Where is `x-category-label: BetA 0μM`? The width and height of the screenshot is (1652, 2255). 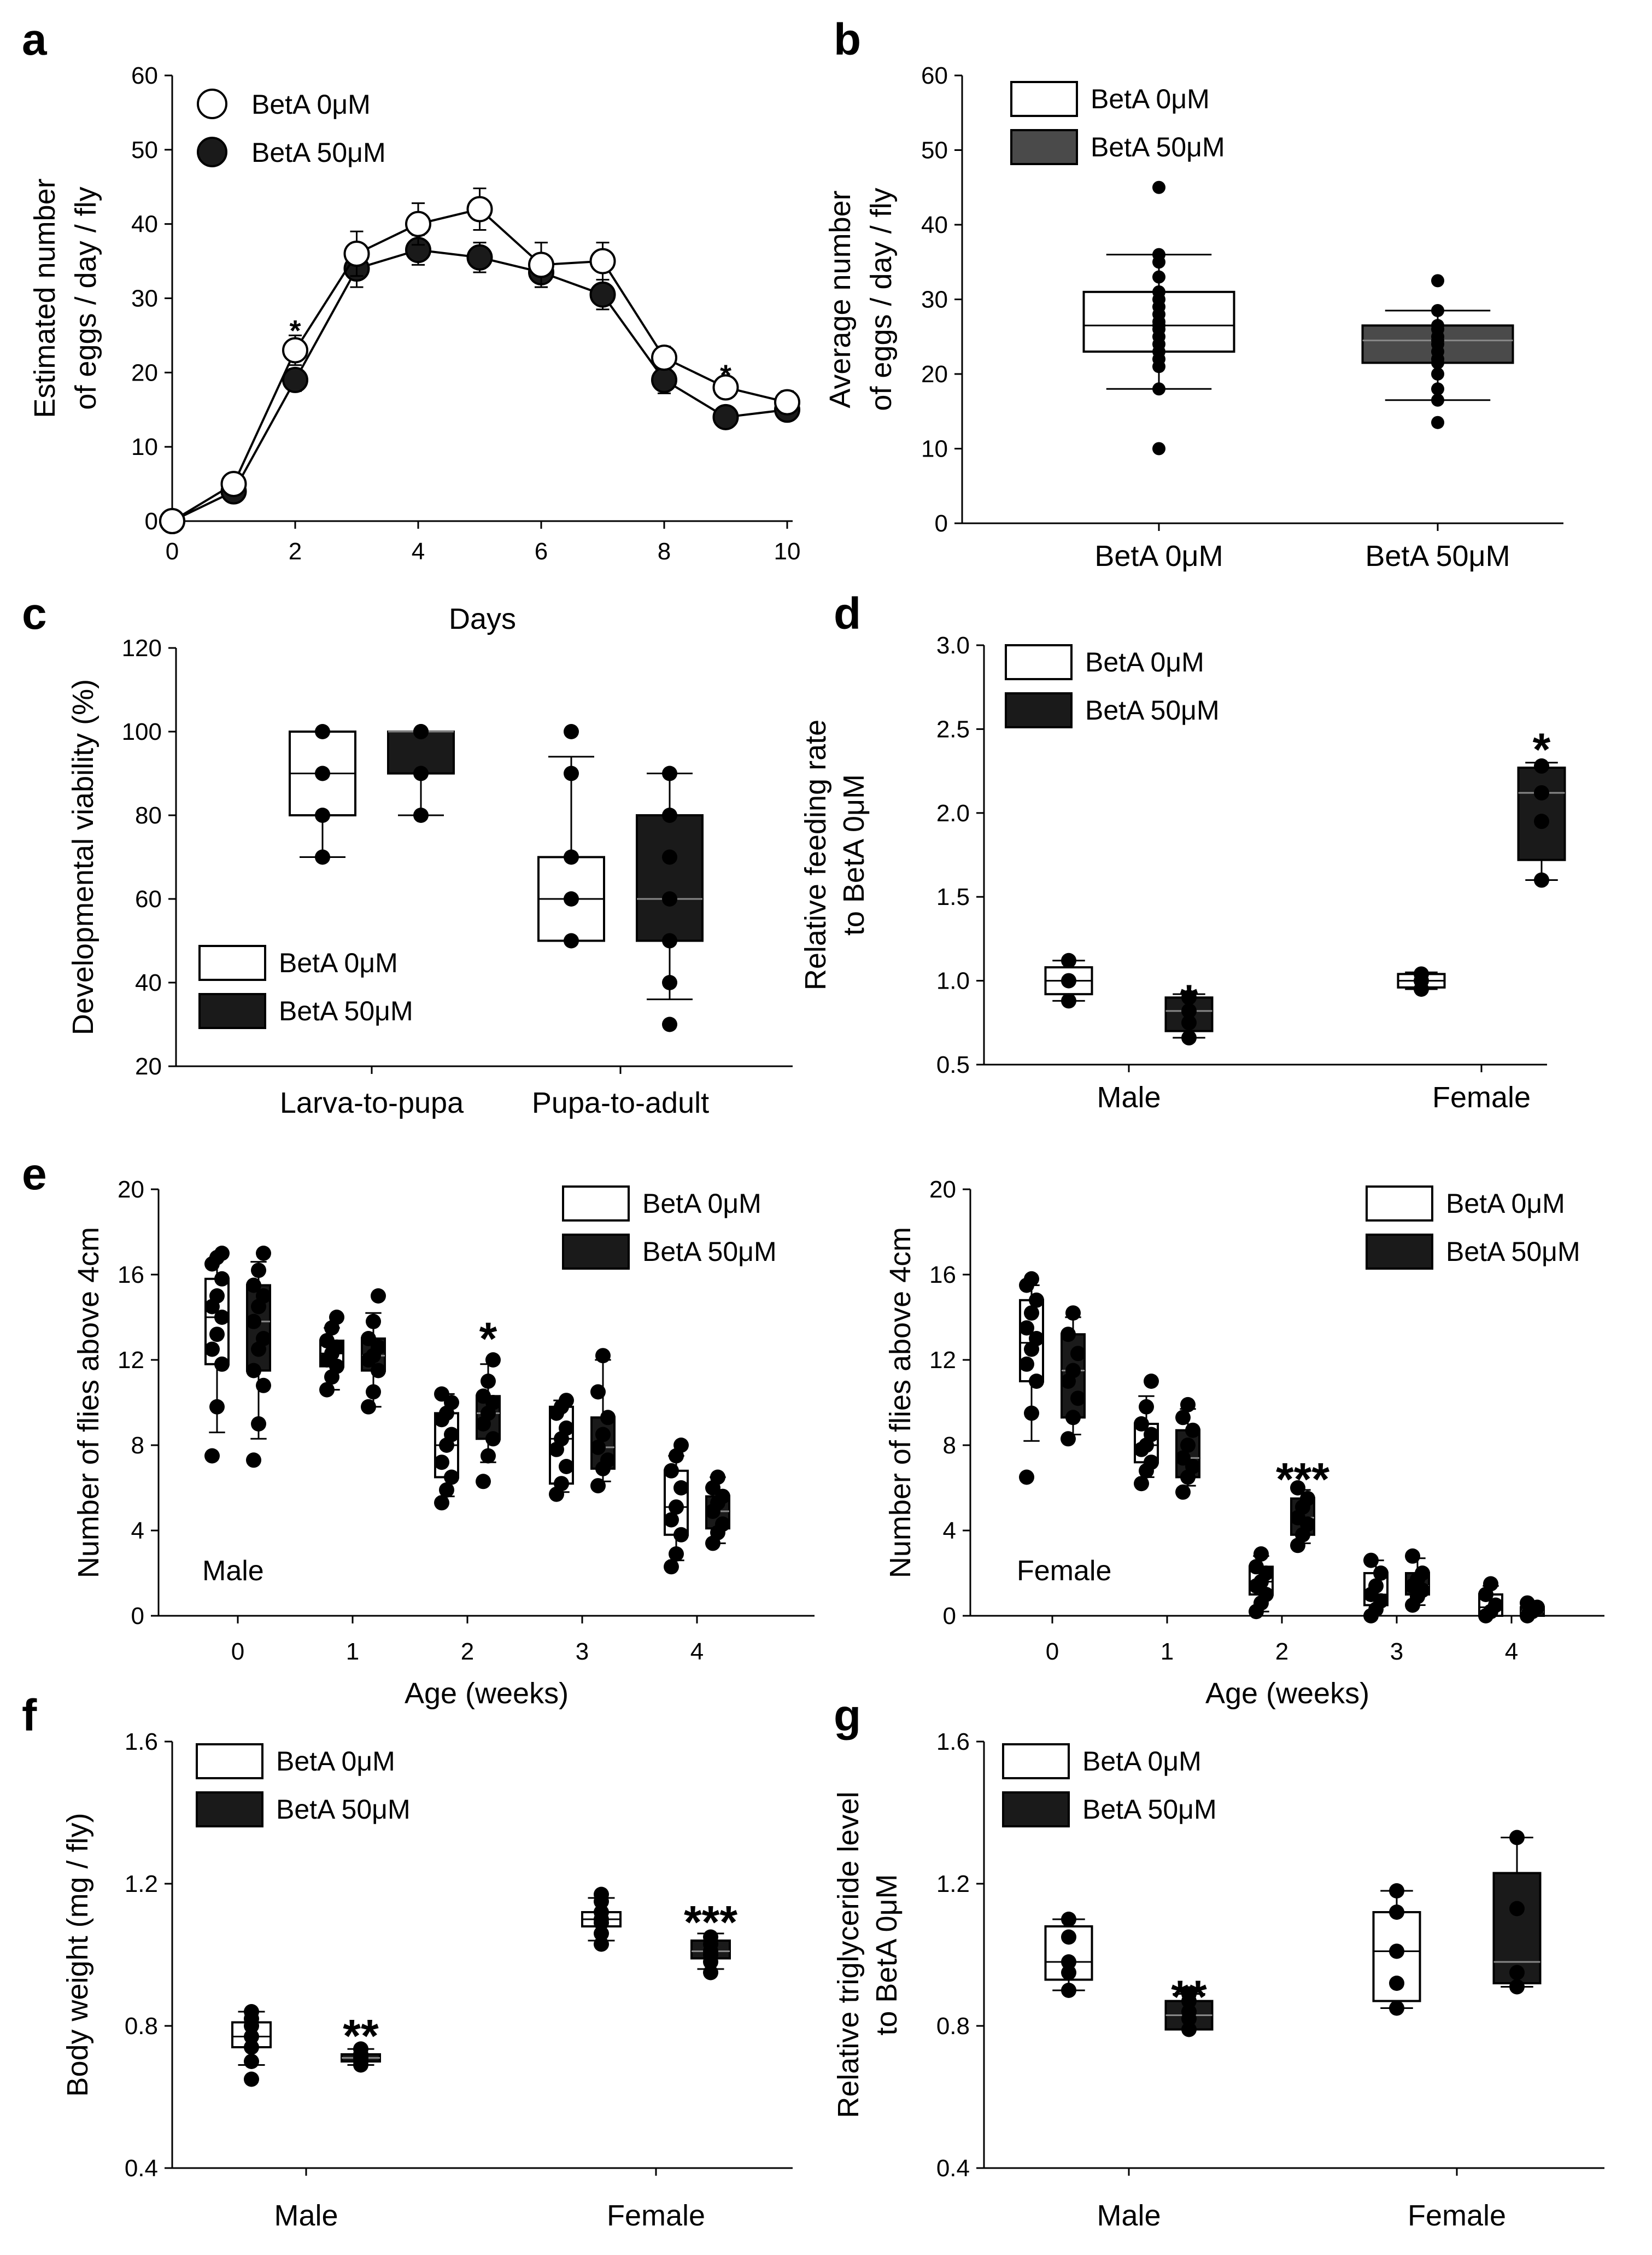
x-category-label: BetA 0μM is located at coordinates (1159, 556).